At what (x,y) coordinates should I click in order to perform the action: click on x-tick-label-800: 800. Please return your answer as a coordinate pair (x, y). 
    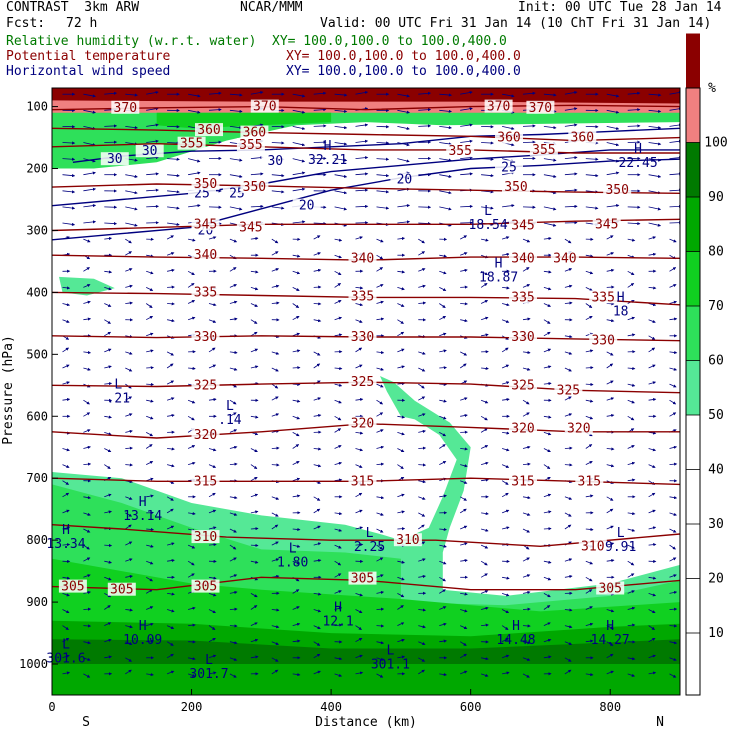
    Looking at the image, I should click on (610, 707).